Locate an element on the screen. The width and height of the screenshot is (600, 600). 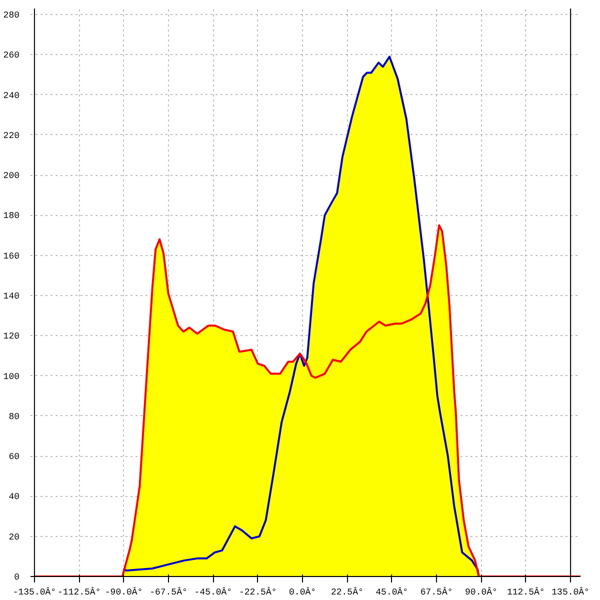
x-tick-label: 45.0Â° is located at coordinates (392, 592).